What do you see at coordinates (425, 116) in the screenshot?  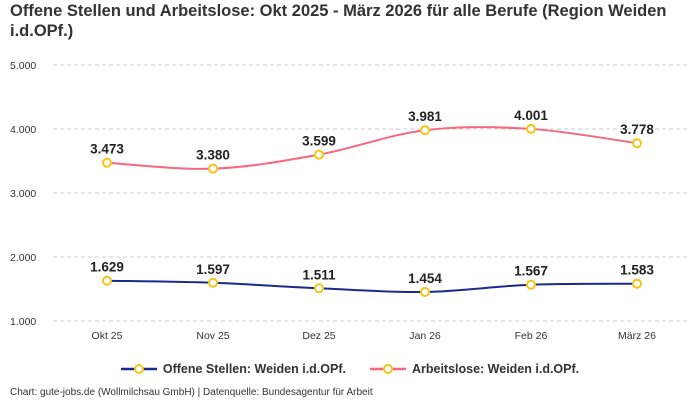 I see `data-label: 3.981` at bounding box center [425, 116].